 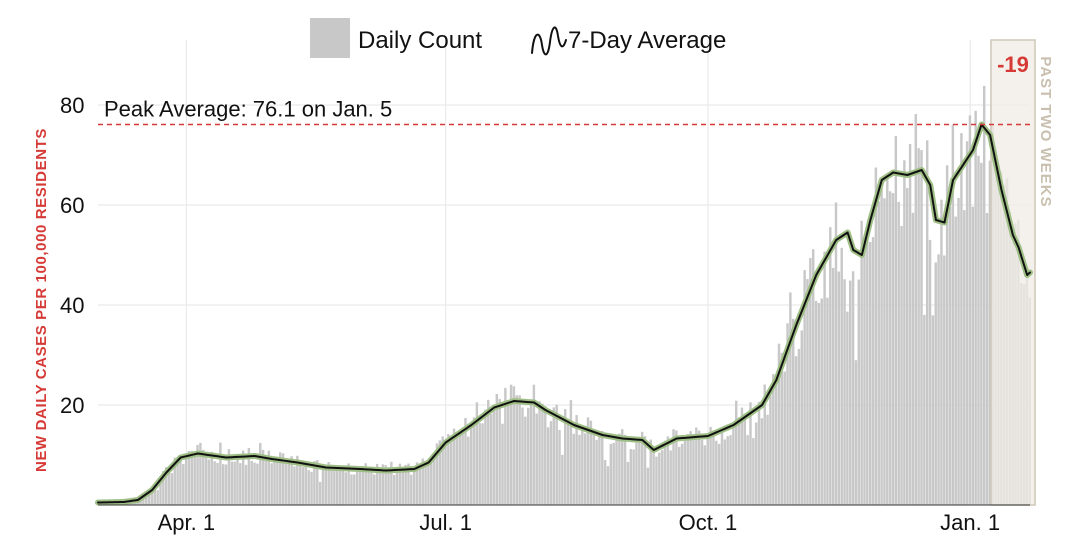 What do you see at coordinates (970, 522) in the screenshot?
I see `x-tick-label: Jan. 1` at bounding box center [970, 522].